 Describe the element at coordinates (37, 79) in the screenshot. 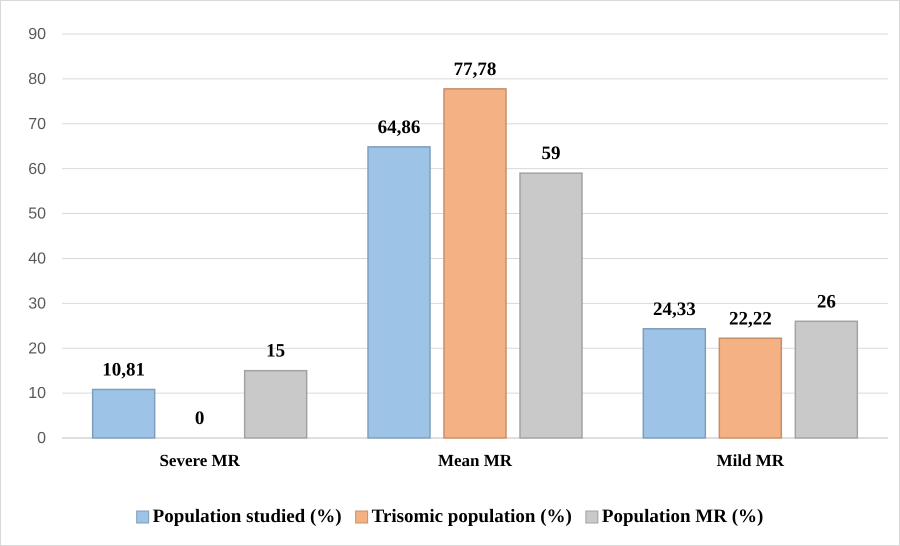

I see `y-tick-label: 80` at that location.